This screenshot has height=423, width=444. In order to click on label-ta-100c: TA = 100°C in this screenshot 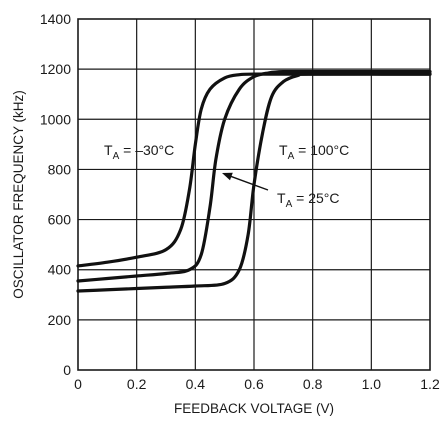, I will do `click(314, 152)`.